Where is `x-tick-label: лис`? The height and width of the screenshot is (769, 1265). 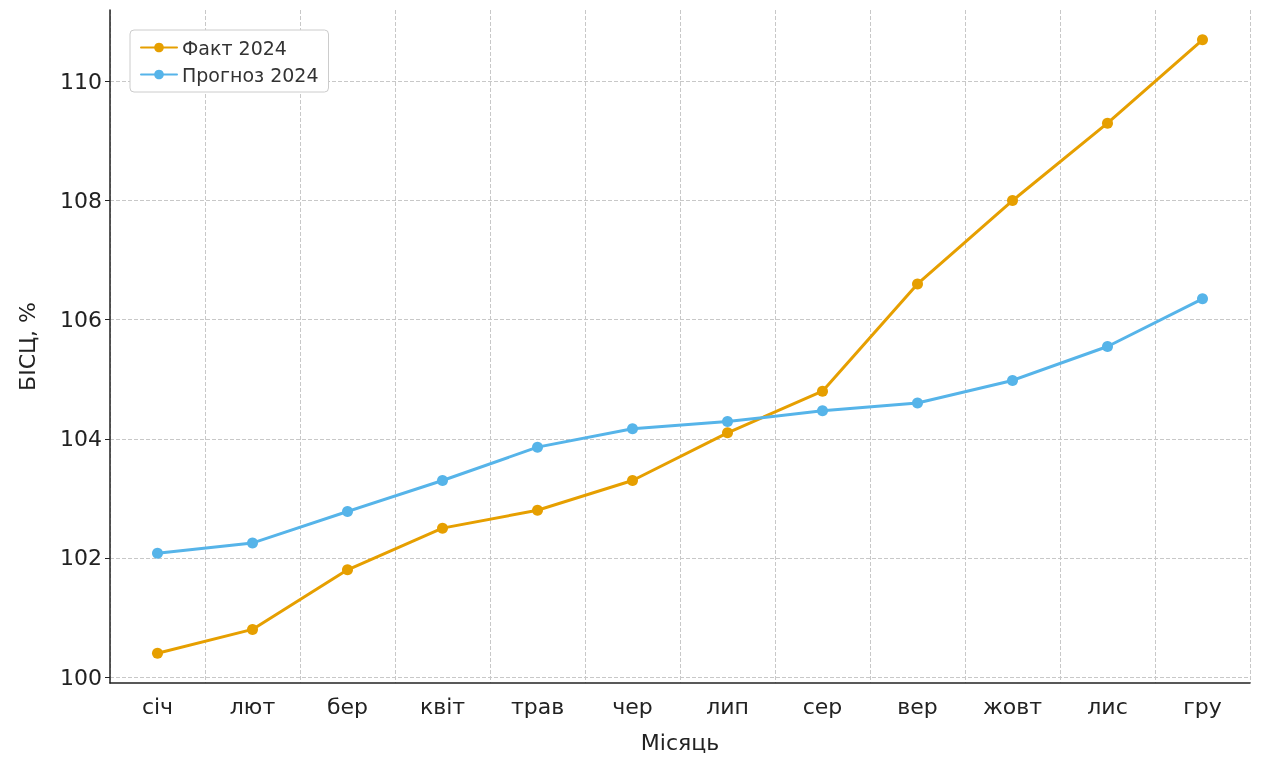
x-tick-label: лис is located at coordinates (1107, 706).